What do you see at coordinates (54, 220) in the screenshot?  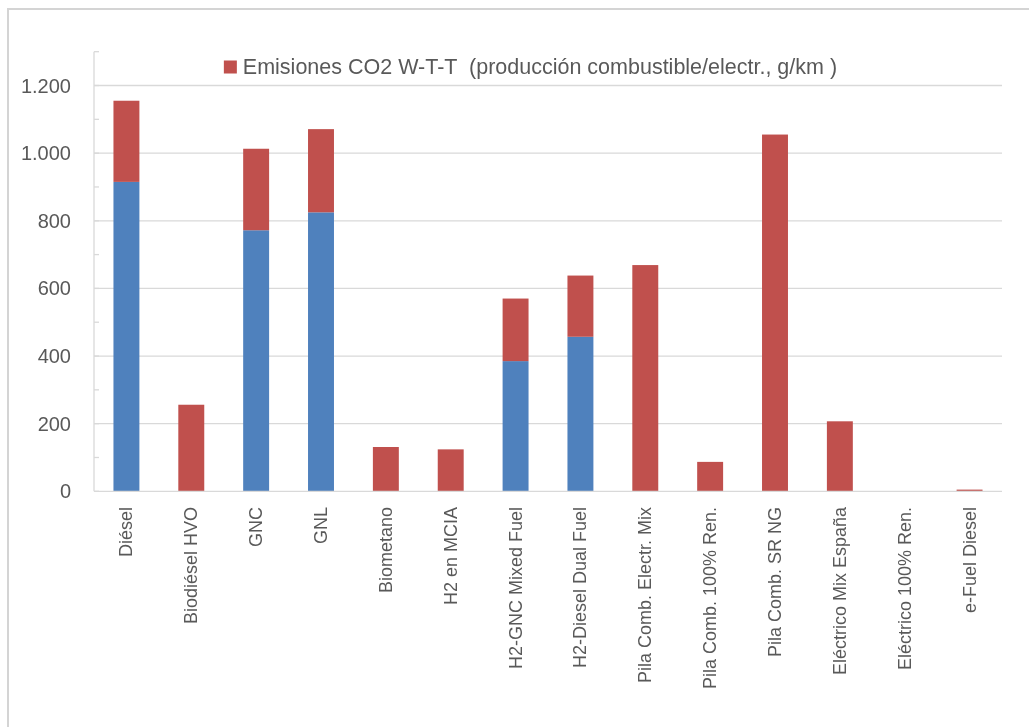 I see `y-tick-label: 800` at bounding box center [54, 220].